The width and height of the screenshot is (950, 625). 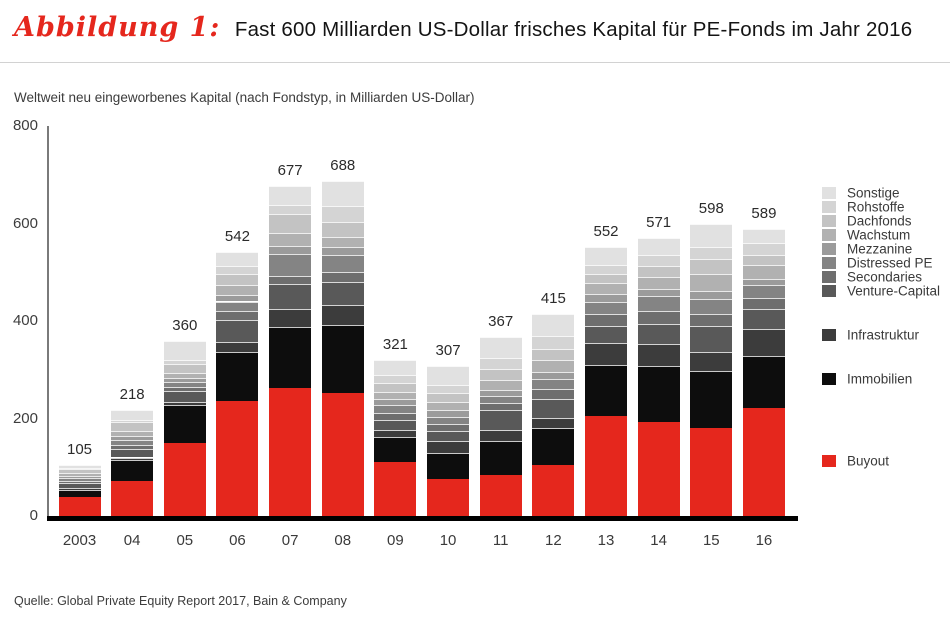 What do you see at coordinates (237, 236) in the screenshot?
I see `bar-total-label: 542` at bounding box center [237, 236].